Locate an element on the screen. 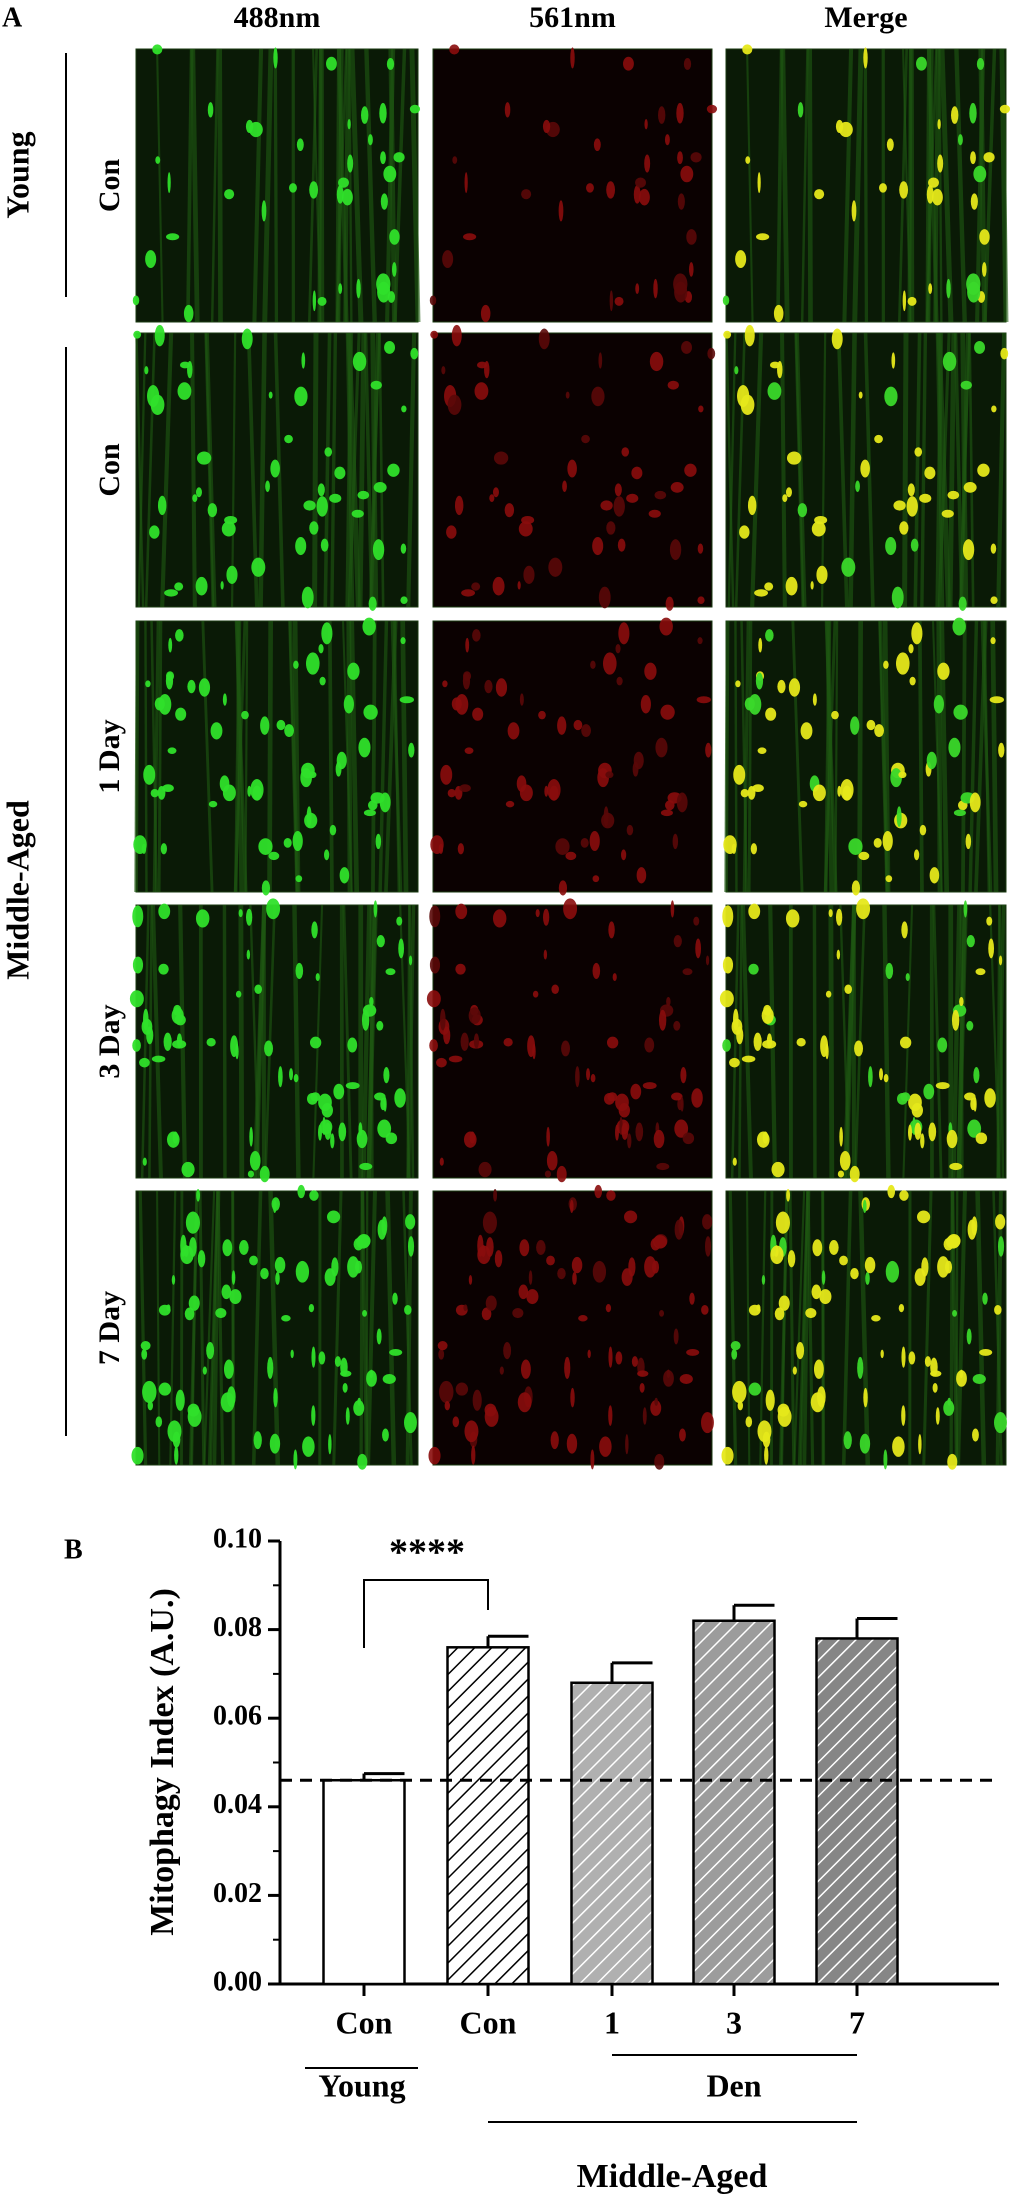 The height and width of the screenshot is (2208, 1020). group-label: Den is located at coordinates (733, 2085).